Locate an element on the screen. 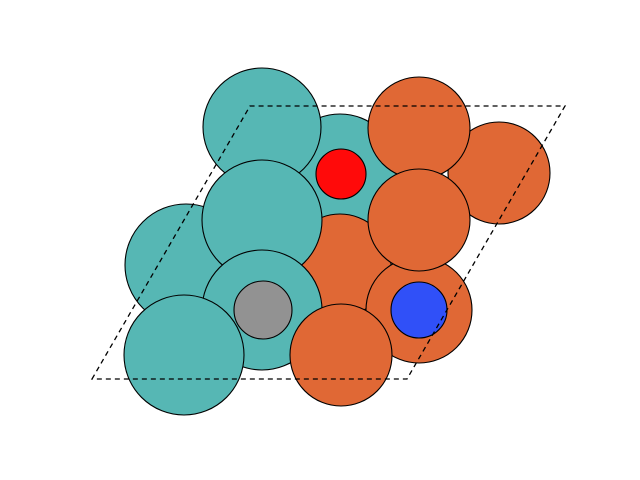 Image resolution: width=640 pixels, height=480 pixels. atom-adsorbate-blue is located at coordinates (419, 310).